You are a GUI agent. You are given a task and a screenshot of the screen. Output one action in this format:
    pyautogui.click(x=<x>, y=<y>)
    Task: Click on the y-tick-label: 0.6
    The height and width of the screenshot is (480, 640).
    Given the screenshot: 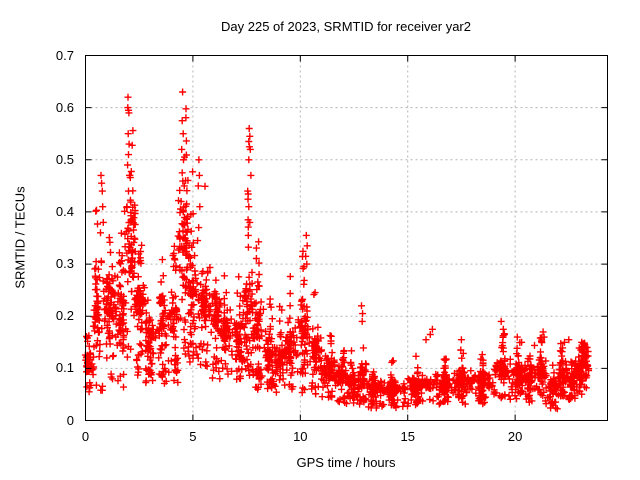 What is the action you would take?
    pyautogui.click(x=64, y=107)
    